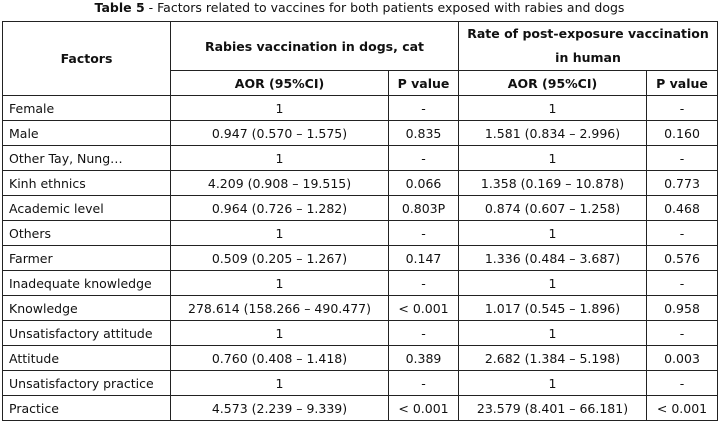  Describe the element at coordinates (86, 358) in the screenshot. I see `factor-cell: Attitude` at that location.